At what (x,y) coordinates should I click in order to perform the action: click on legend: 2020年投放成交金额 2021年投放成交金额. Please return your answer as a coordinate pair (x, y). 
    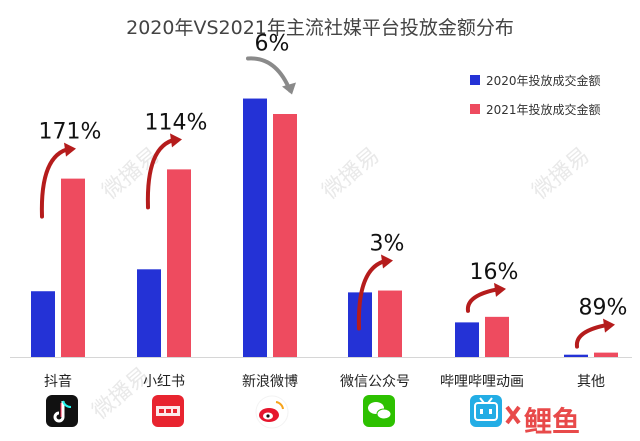
    Looking at the image, I should click on (535, 95).